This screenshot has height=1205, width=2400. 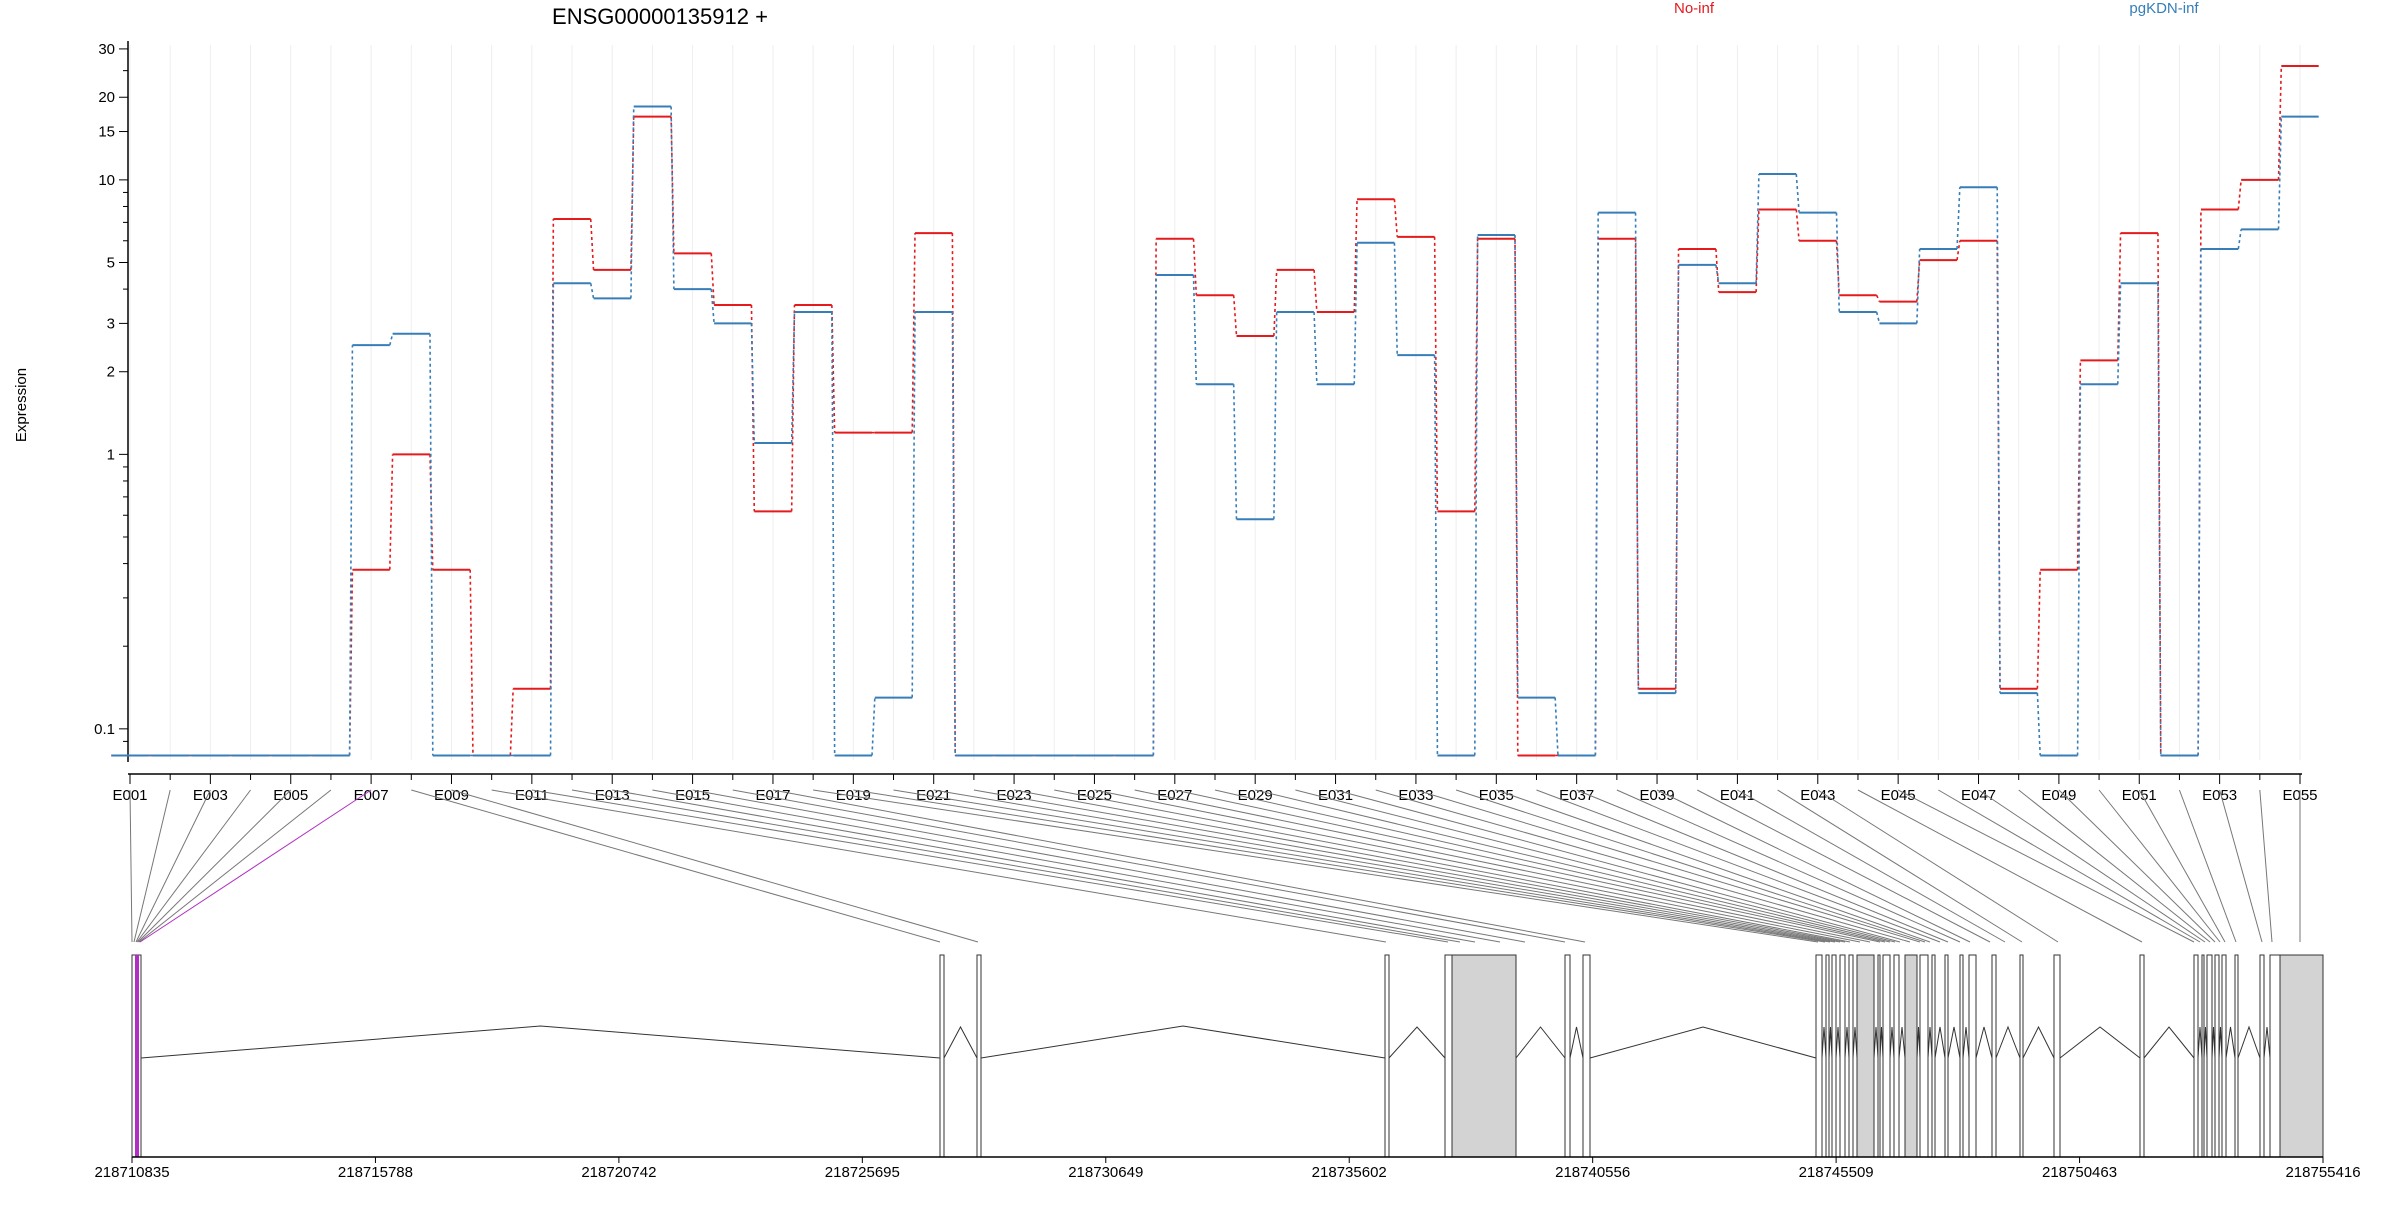 What do you see at coordinates (104, 729) in the screenshot?
I see `y-tick-label: 0.1` at bounding box center [104, 729].